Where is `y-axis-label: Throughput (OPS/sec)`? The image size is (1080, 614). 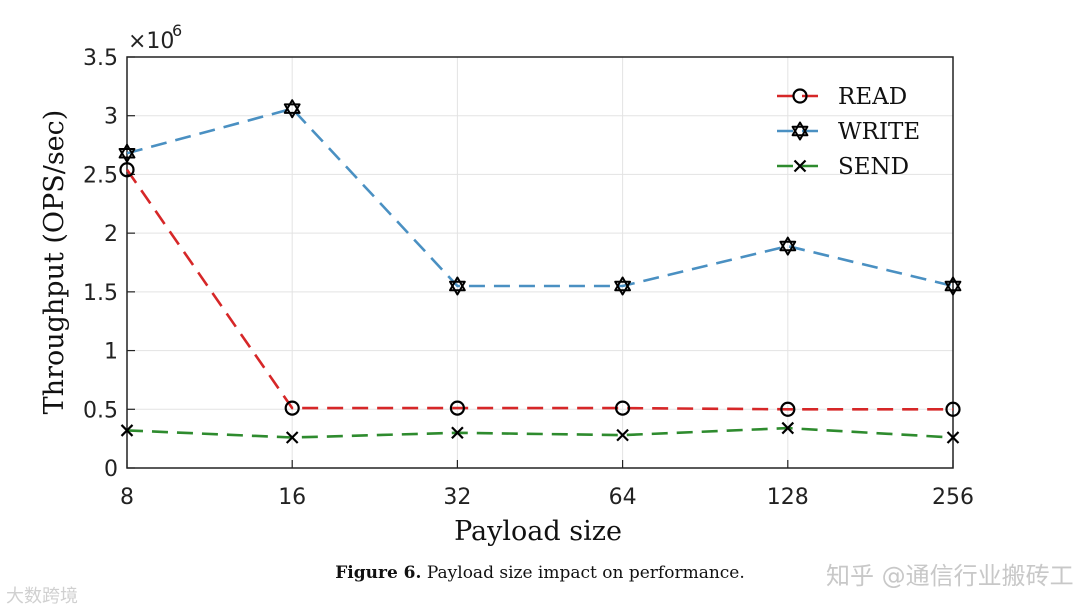
y-axis-label: Throughput (OPS/sec) is located at coordinates (54, 262).